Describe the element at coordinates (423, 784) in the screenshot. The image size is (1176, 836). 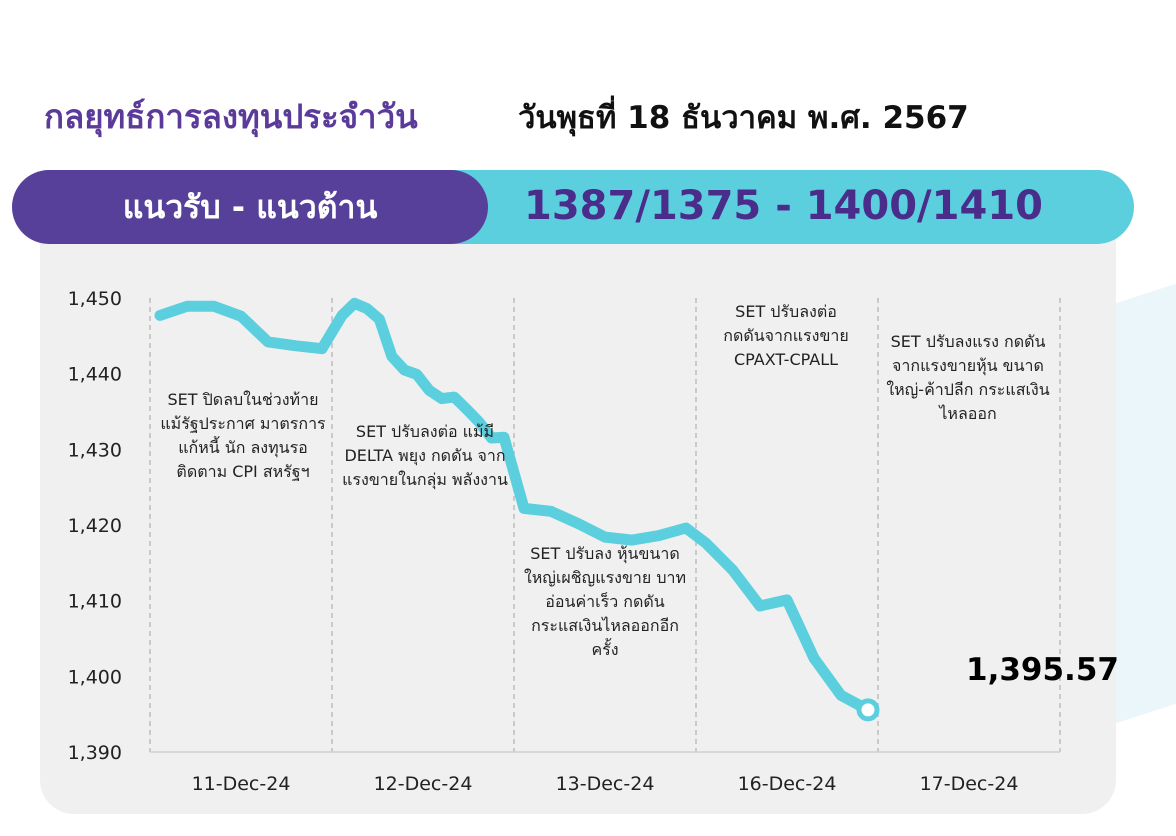
I see `x-tick-label: 12-Dec-24` at that location.